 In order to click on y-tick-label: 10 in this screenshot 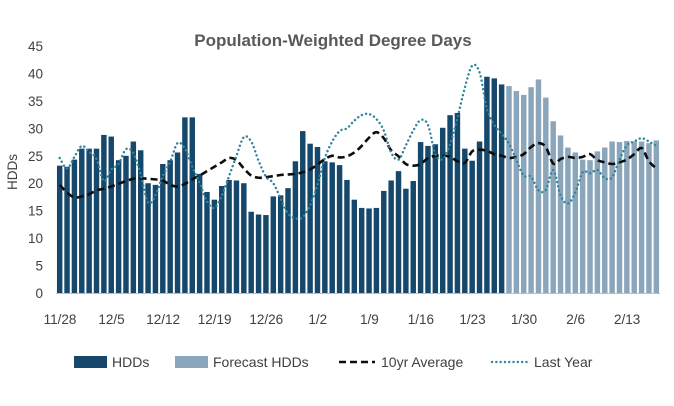, I will do `click(35, 238)`.